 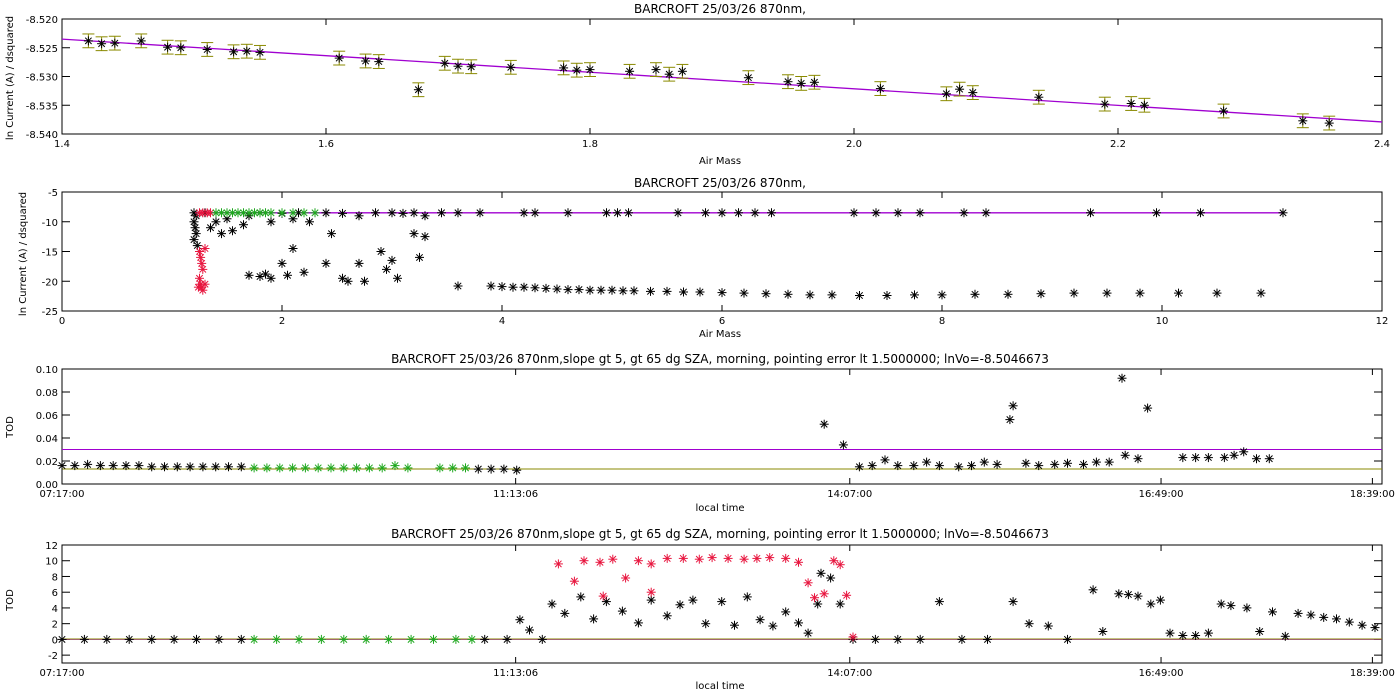 What do you see at coordinates (1162, 321) in the screenshot?
I see `x-tick-label: 10` at bounding box center [1162, 321].